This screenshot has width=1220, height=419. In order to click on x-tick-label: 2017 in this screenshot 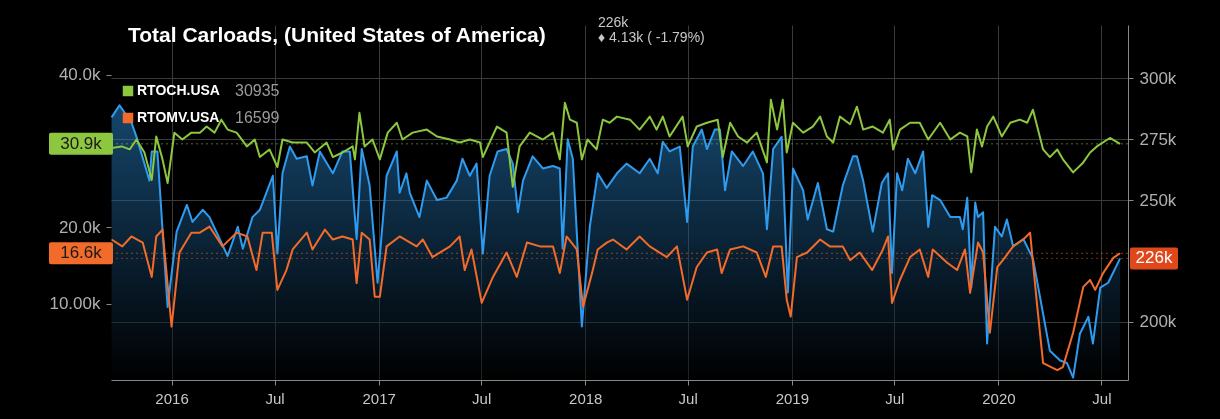, I will do `click(379, 398)`.